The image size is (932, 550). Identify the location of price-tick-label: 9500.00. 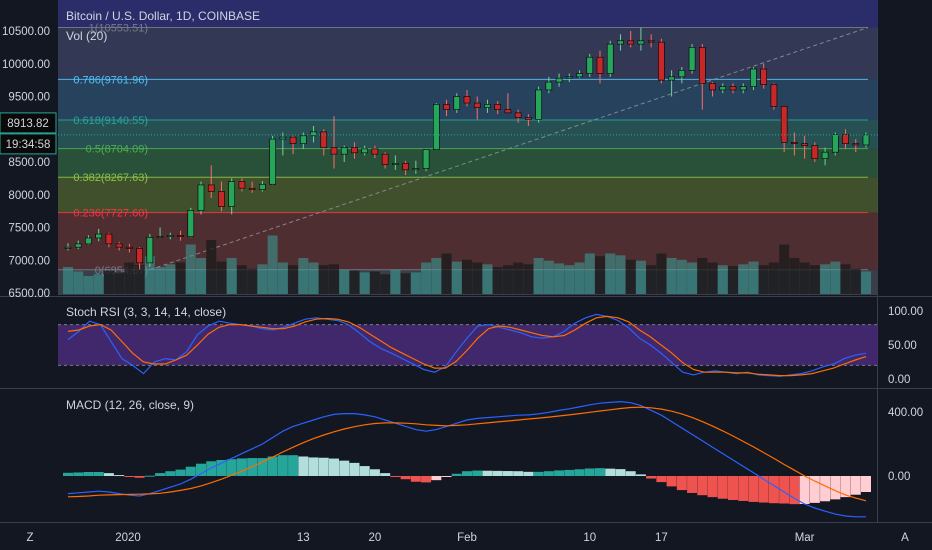
(29, 98).